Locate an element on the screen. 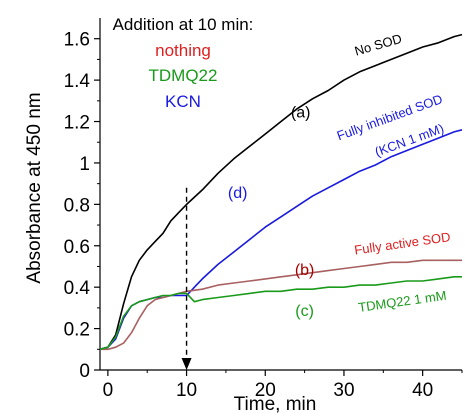 This screenshot has height=419, width=465. curve-letter-label: (c) is located at coordinates (304, 311).